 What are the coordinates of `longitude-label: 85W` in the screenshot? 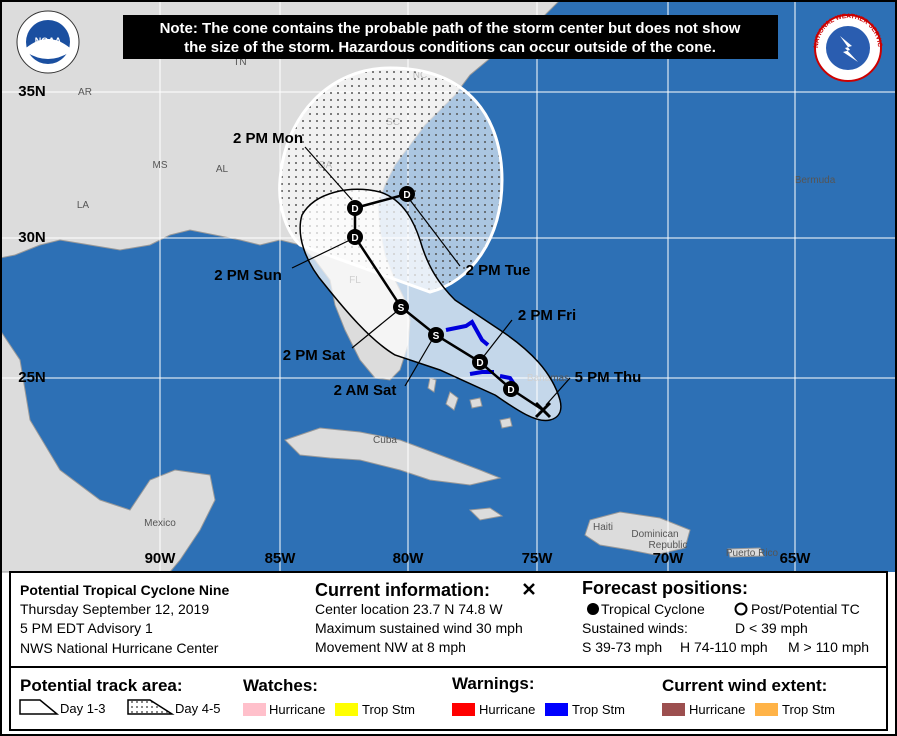 It's located at (281, 558).